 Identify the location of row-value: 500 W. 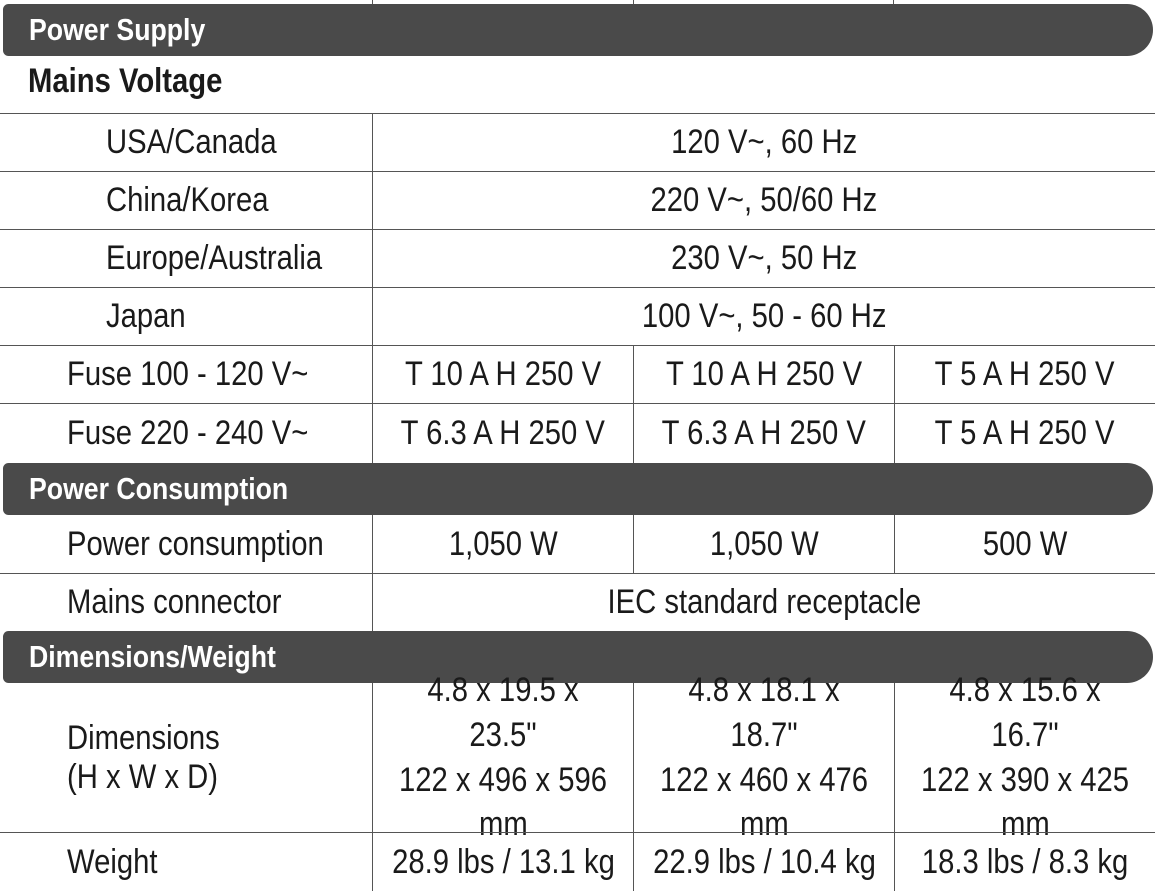
(1024, 544).